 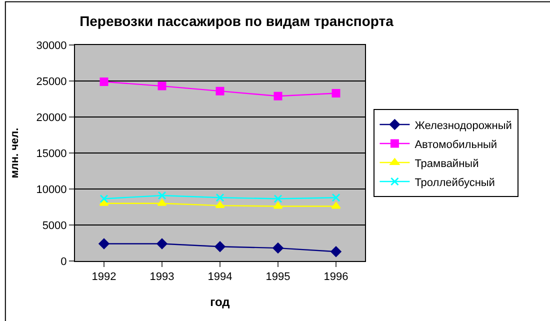 What do you see at coordinates (54, 226) in the screenshot?
I see `y-tick-label: 5000` at bounding box center [54, 226].